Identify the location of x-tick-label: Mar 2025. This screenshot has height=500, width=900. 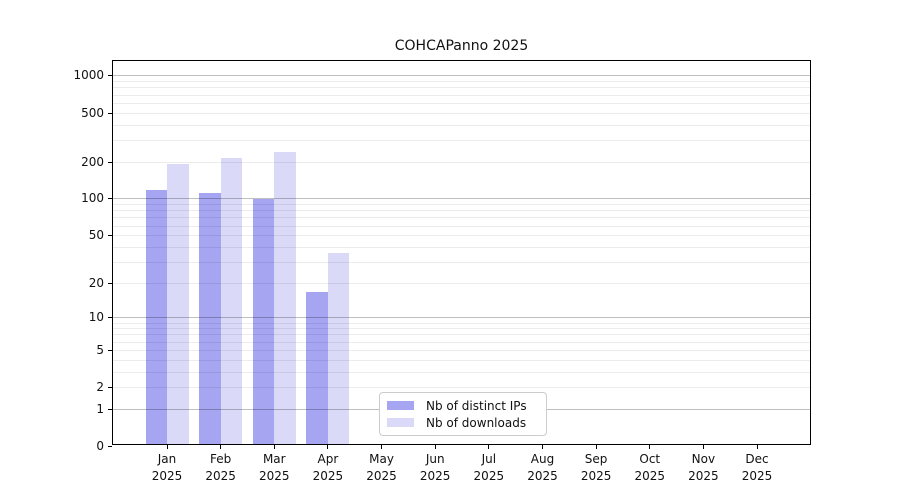
(274, 467).